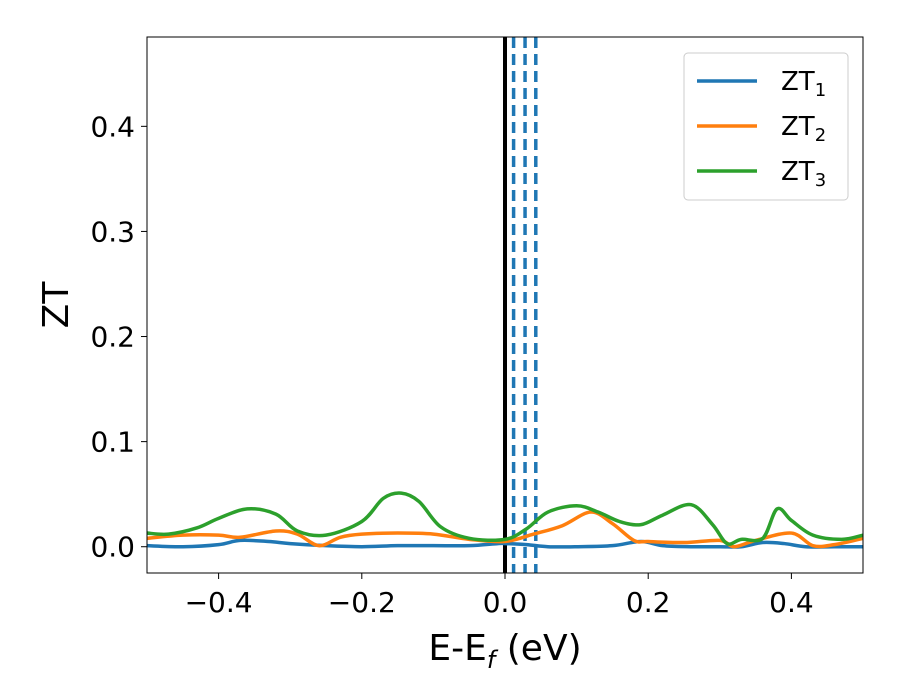  What do you see at coordinates (112, 126) in the screenshot?
I see `y-tick-label: 0.4` at bounding box center [112, 126].